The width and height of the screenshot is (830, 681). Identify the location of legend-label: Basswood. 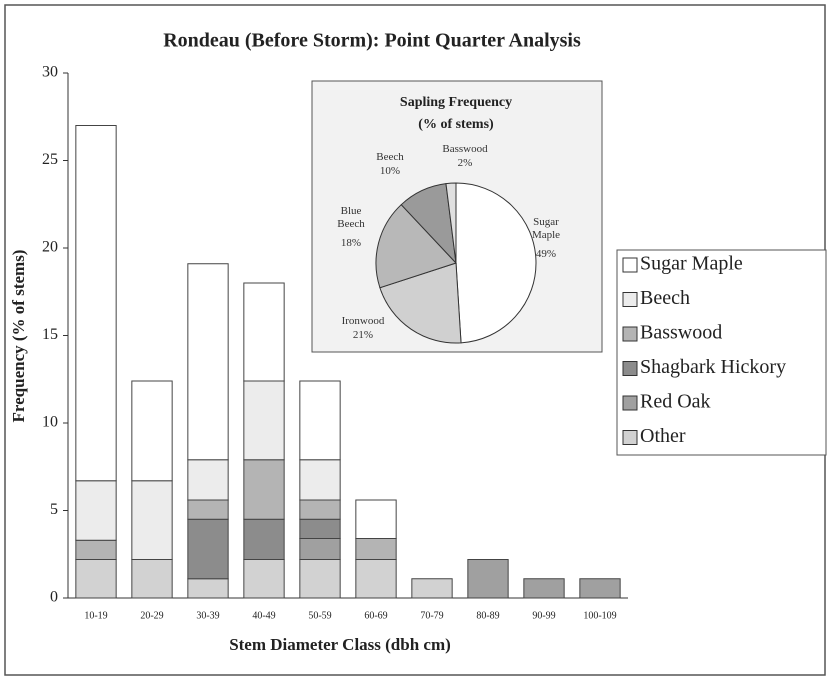
(681, 333).